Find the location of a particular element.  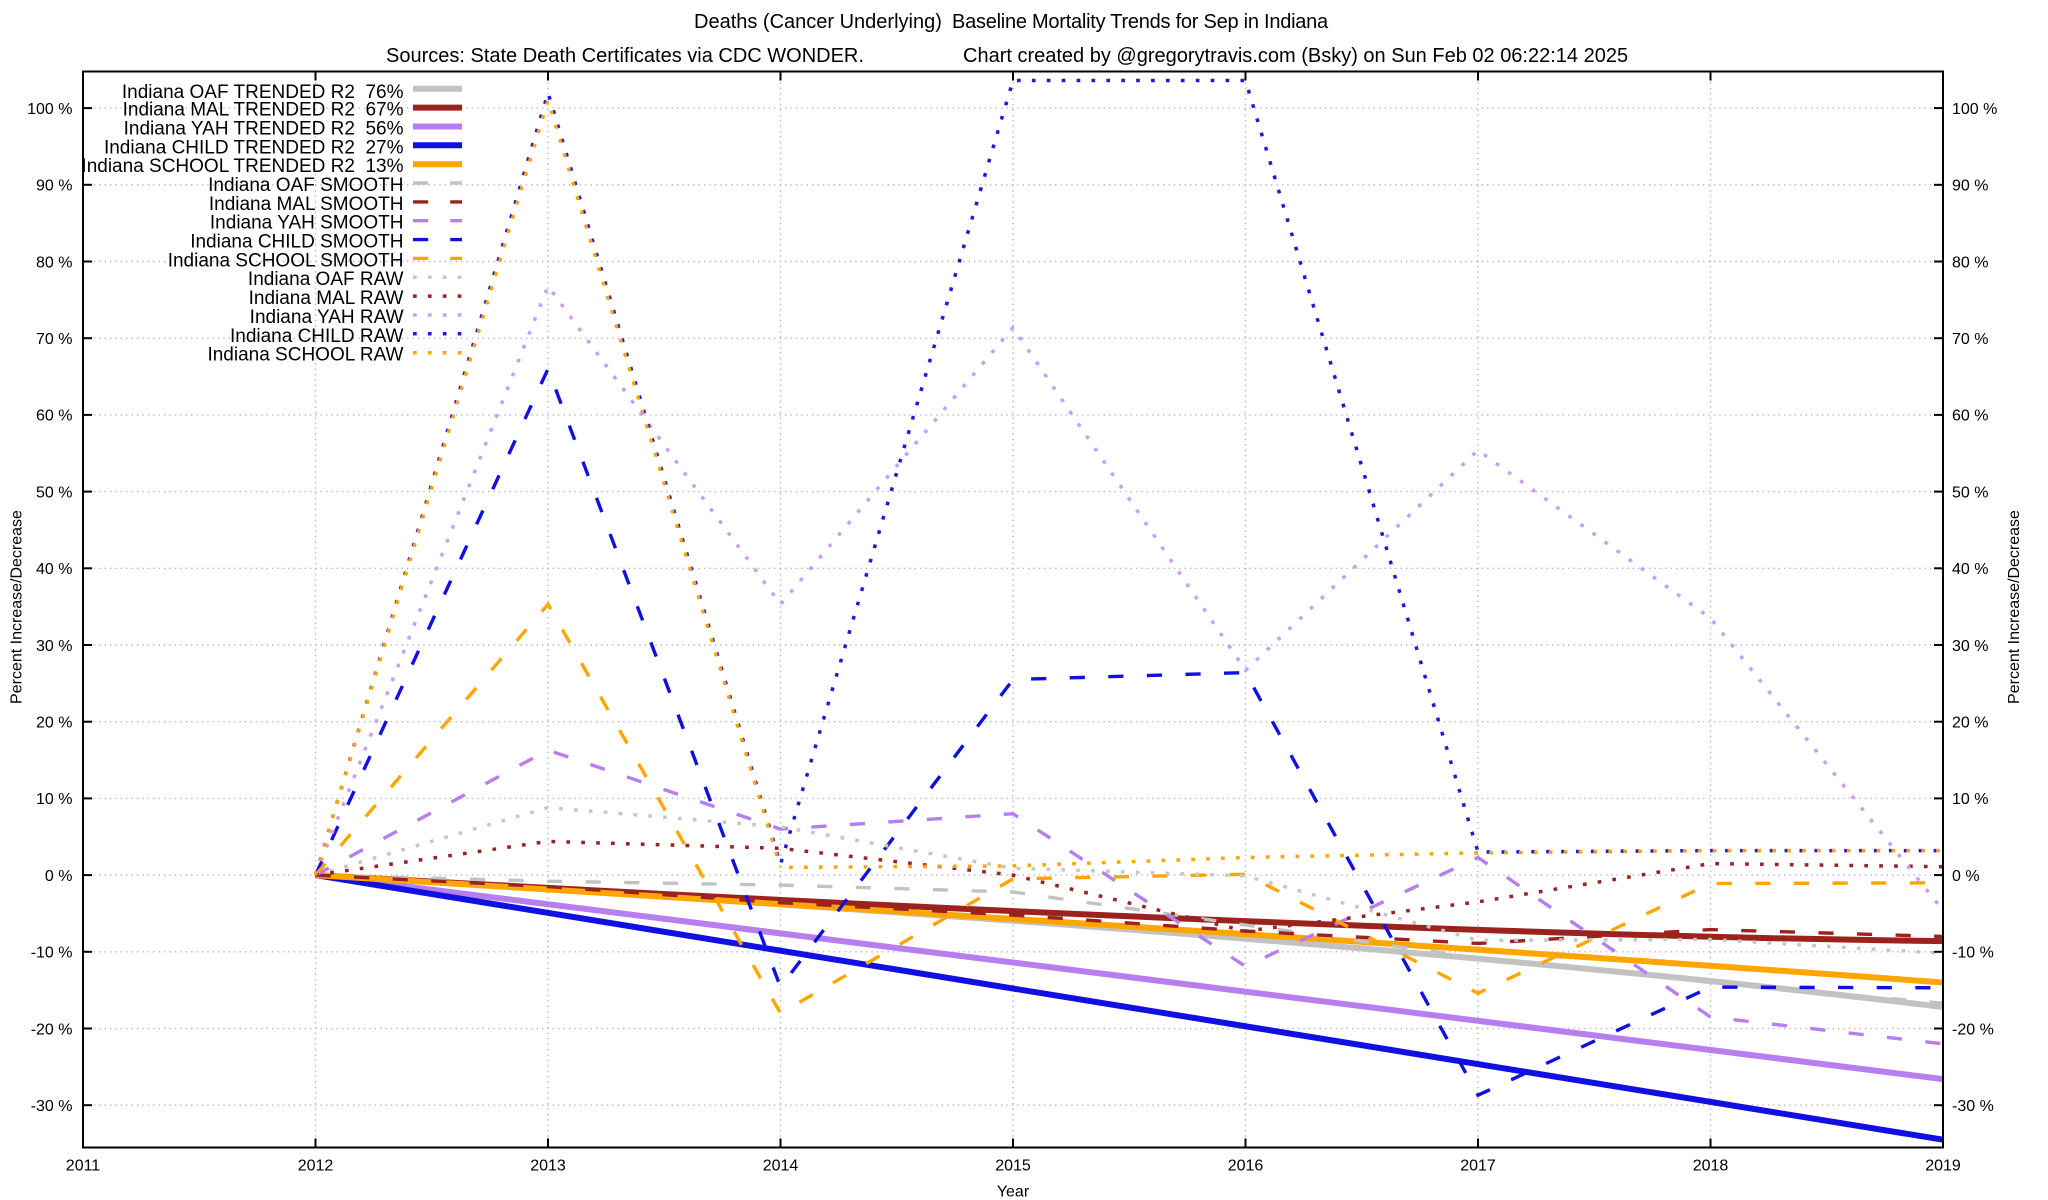

svg-text: Indiana OAF TRENDED R2 76% is located at coordinates (263, 92).